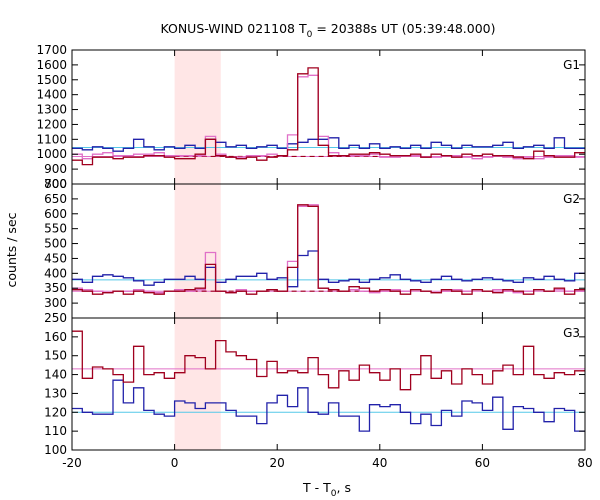  Describe the element at coordinates (403, 28) in the screenshot. I see `chart-title-tail: = 20388s UT (05:39:48.000)` at that location.